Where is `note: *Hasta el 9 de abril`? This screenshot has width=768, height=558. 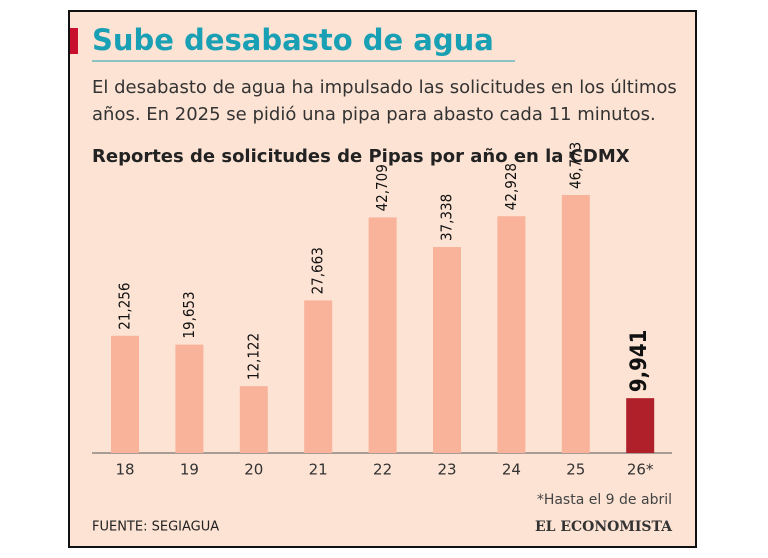 note: *Hasta el 9 de abril is located at coordinates (604, 500).